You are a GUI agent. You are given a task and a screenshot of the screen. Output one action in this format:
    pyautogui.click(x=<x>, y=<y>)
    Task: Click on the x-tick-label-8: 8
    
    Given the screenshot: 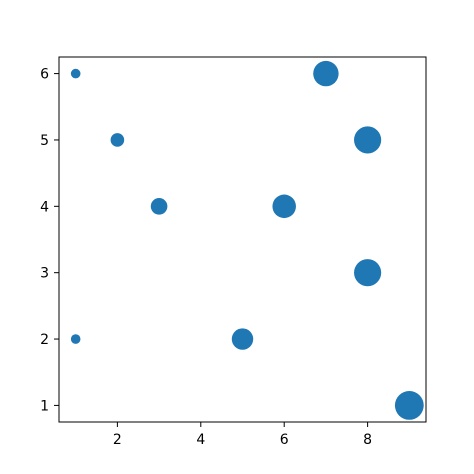 What is the action you would take?
    pyautogui.click(x=367, y=440)
    